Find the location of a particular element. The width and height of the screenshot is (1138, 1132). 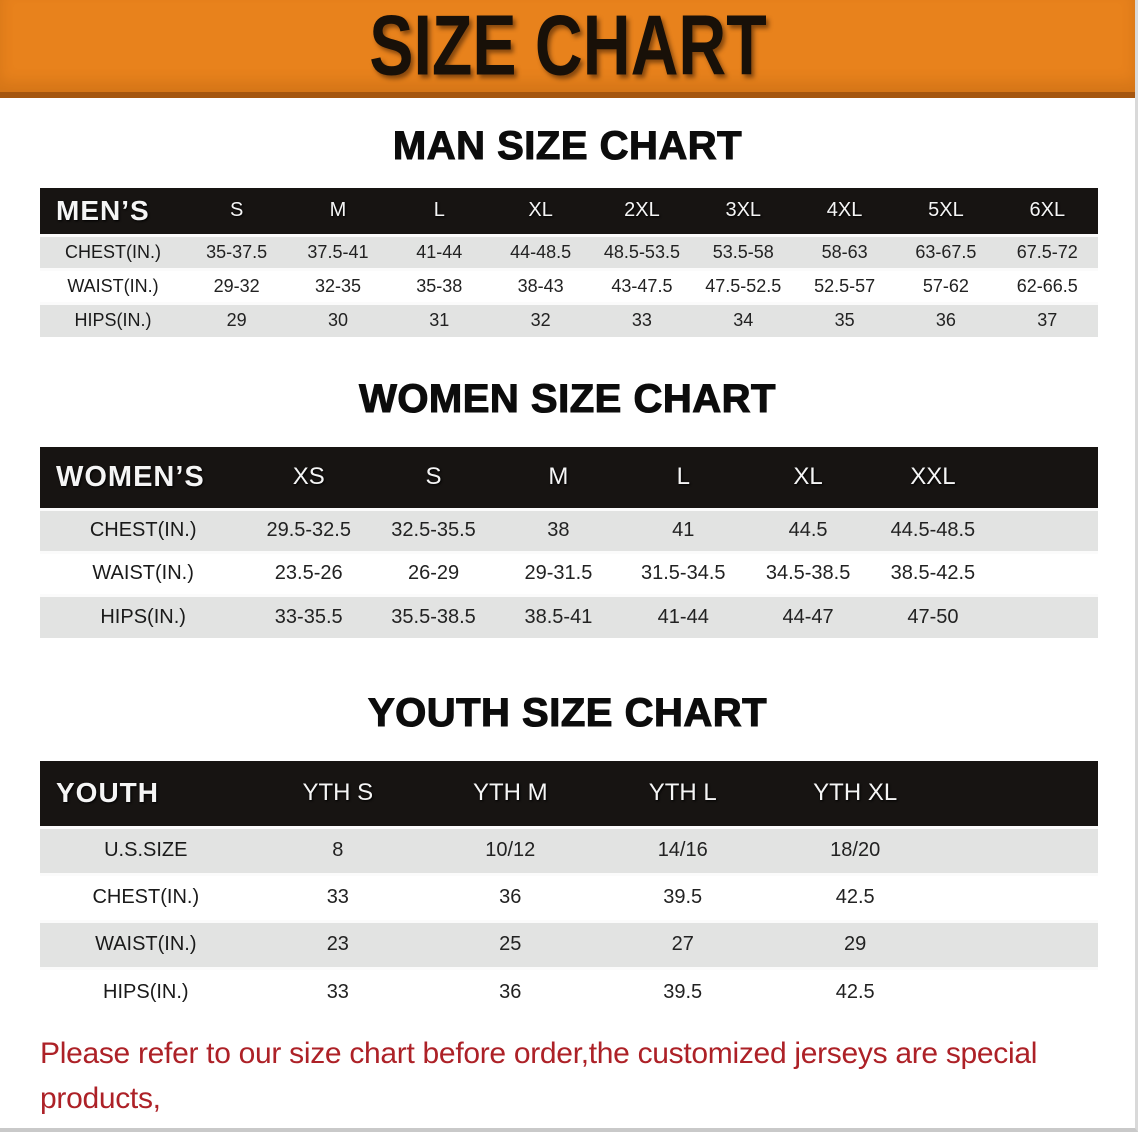

men-cell: 43-47.5 is located at coordinates (642, 286).